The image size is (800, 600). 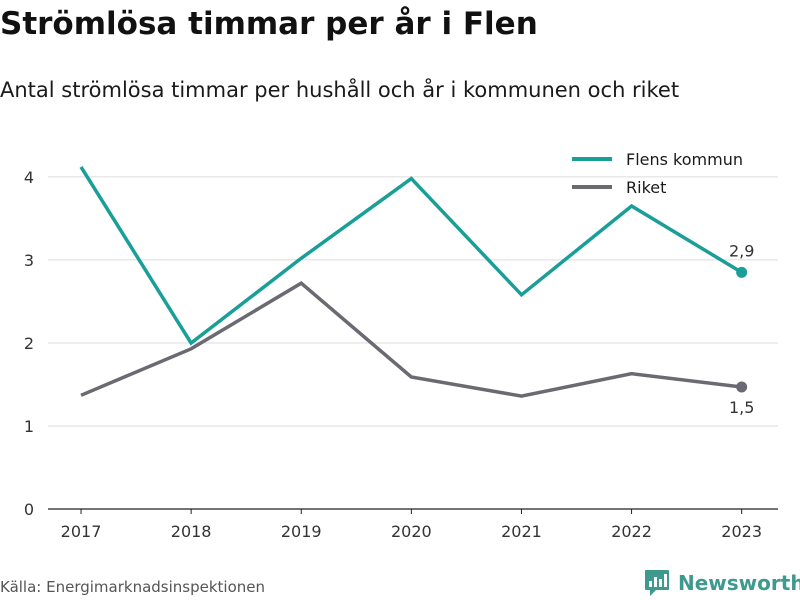 I want to click on x-tick-label: 2017, so click(x=81, y=531).